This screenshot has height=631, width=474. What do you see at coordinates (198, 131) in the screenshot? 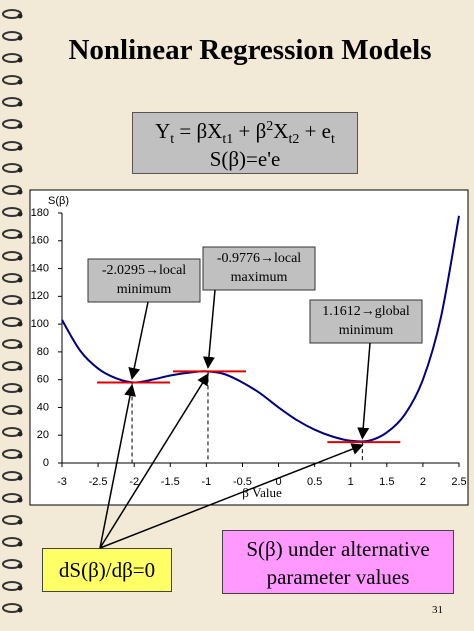
I see `eq-text: = βX` at bounding box center [198, 131].